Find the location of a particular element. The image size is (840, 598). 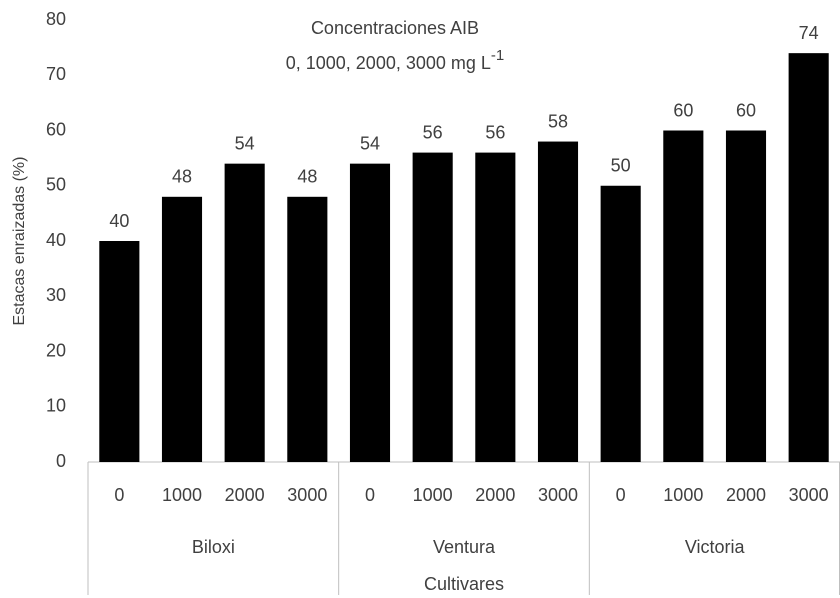

subtitle-text: 0, 1000, 2000, 3000 mg L is located at coordinates (388, 63).